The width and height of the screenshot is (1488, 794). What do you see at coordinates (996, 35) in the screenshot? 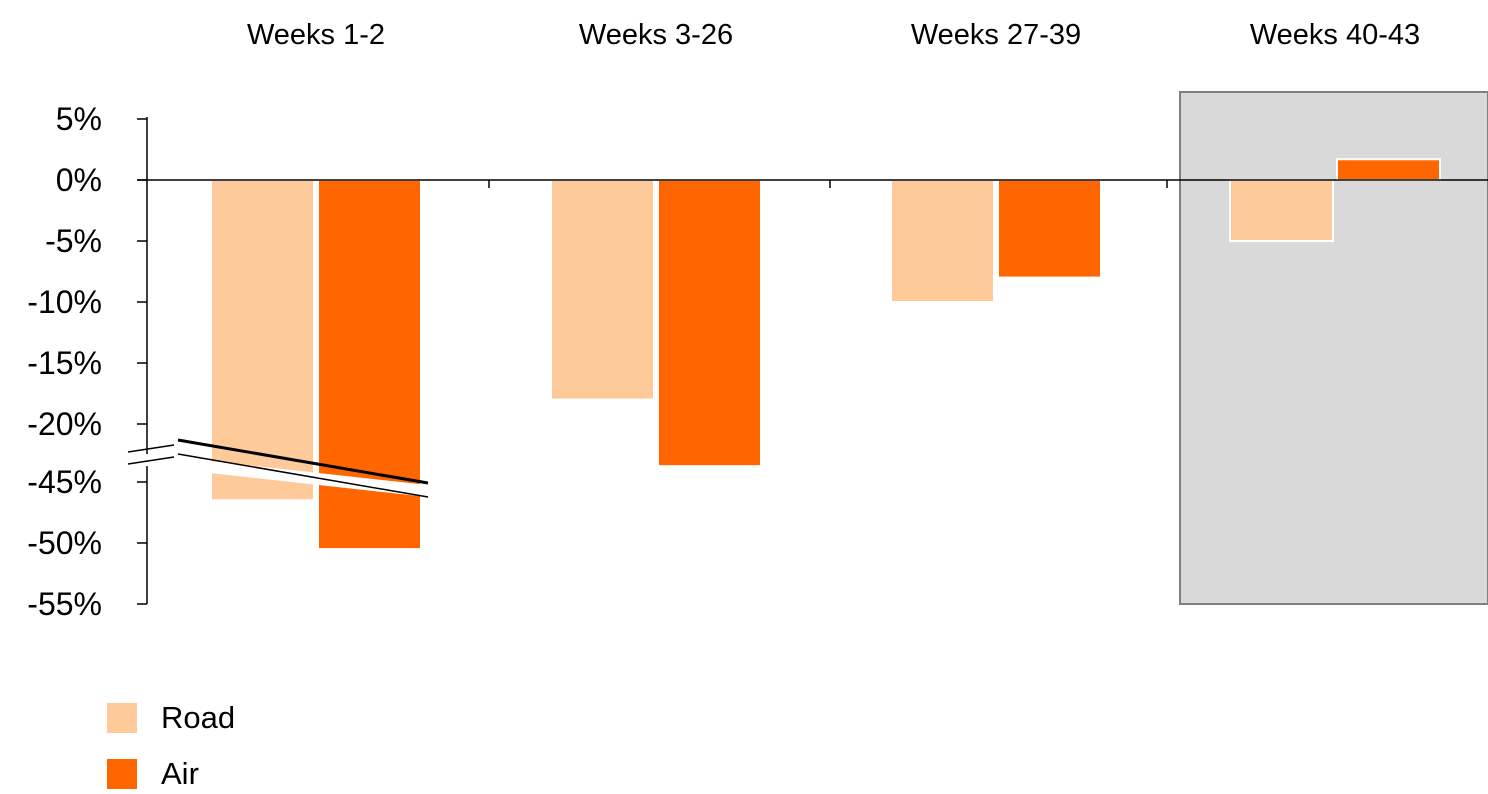
I see `category-label: Weeks 27-39` at bounding box center [996, 35].